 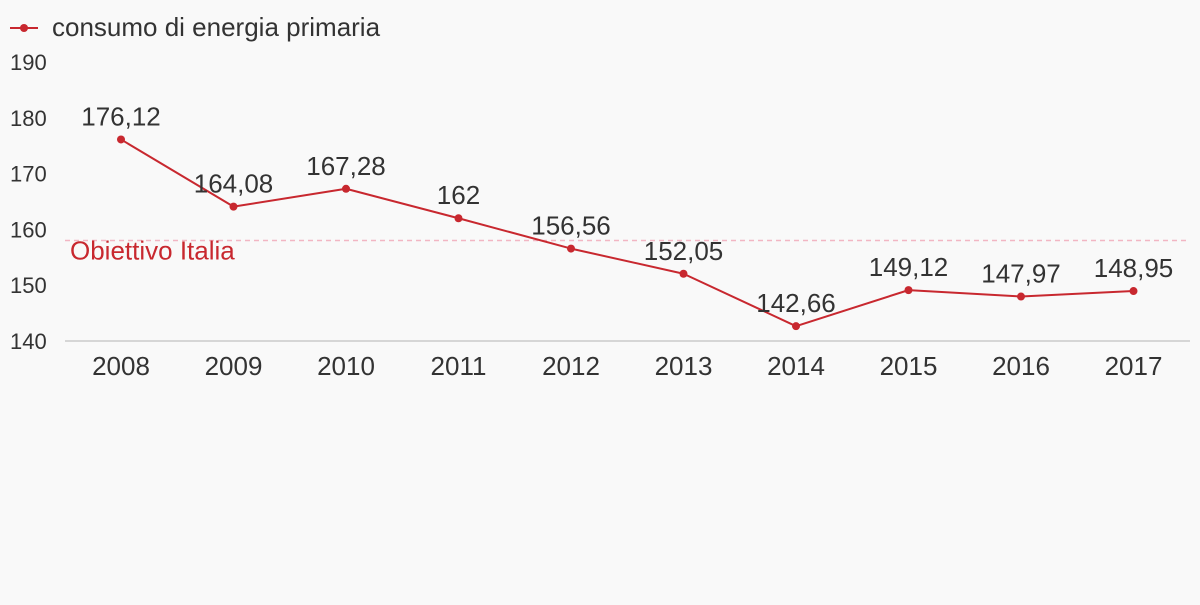 What do you see at coordinates (458, 195) in the screenshot?
I see `data-label: 162` at bounding box center [458, 195].